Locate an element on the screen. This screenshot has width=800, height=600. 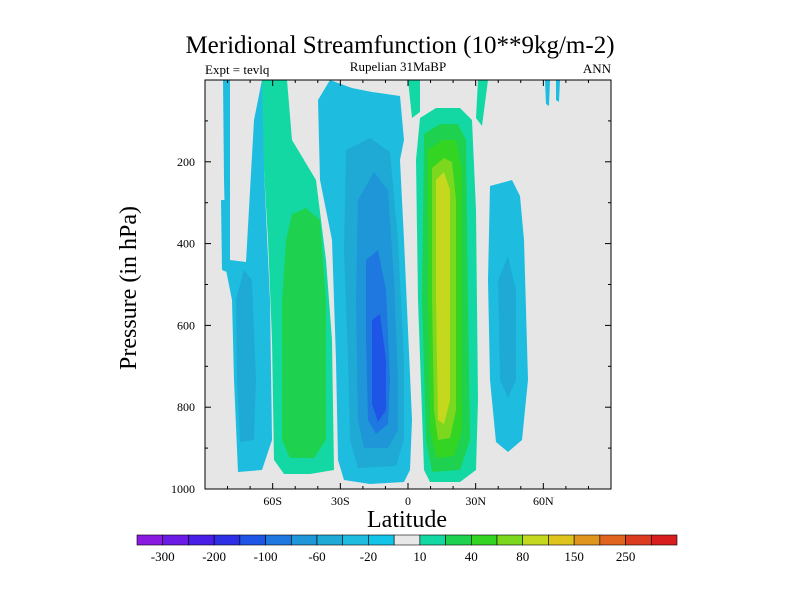
y-tick-label: 800 is located at coordinates (186, 407).